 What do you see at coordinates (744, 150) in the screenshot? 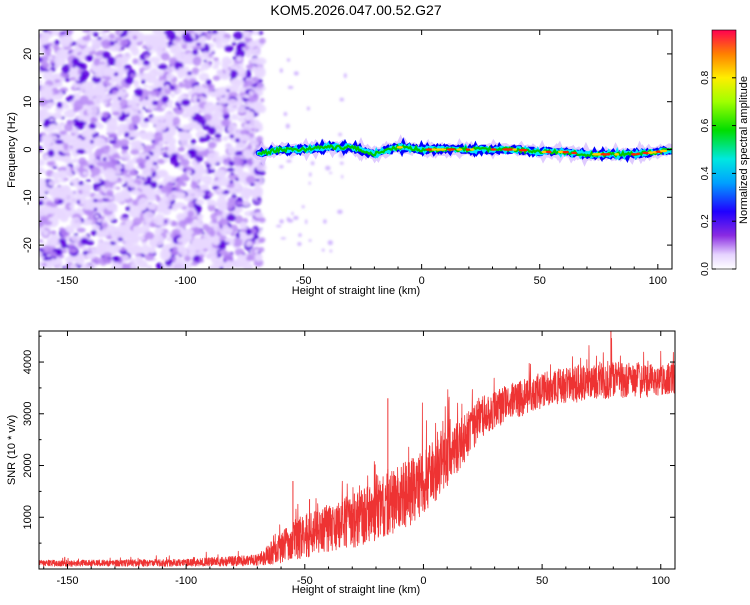
I see `colorbar-label: Normalized spectral amplitude` at bounding box center [744, 150].